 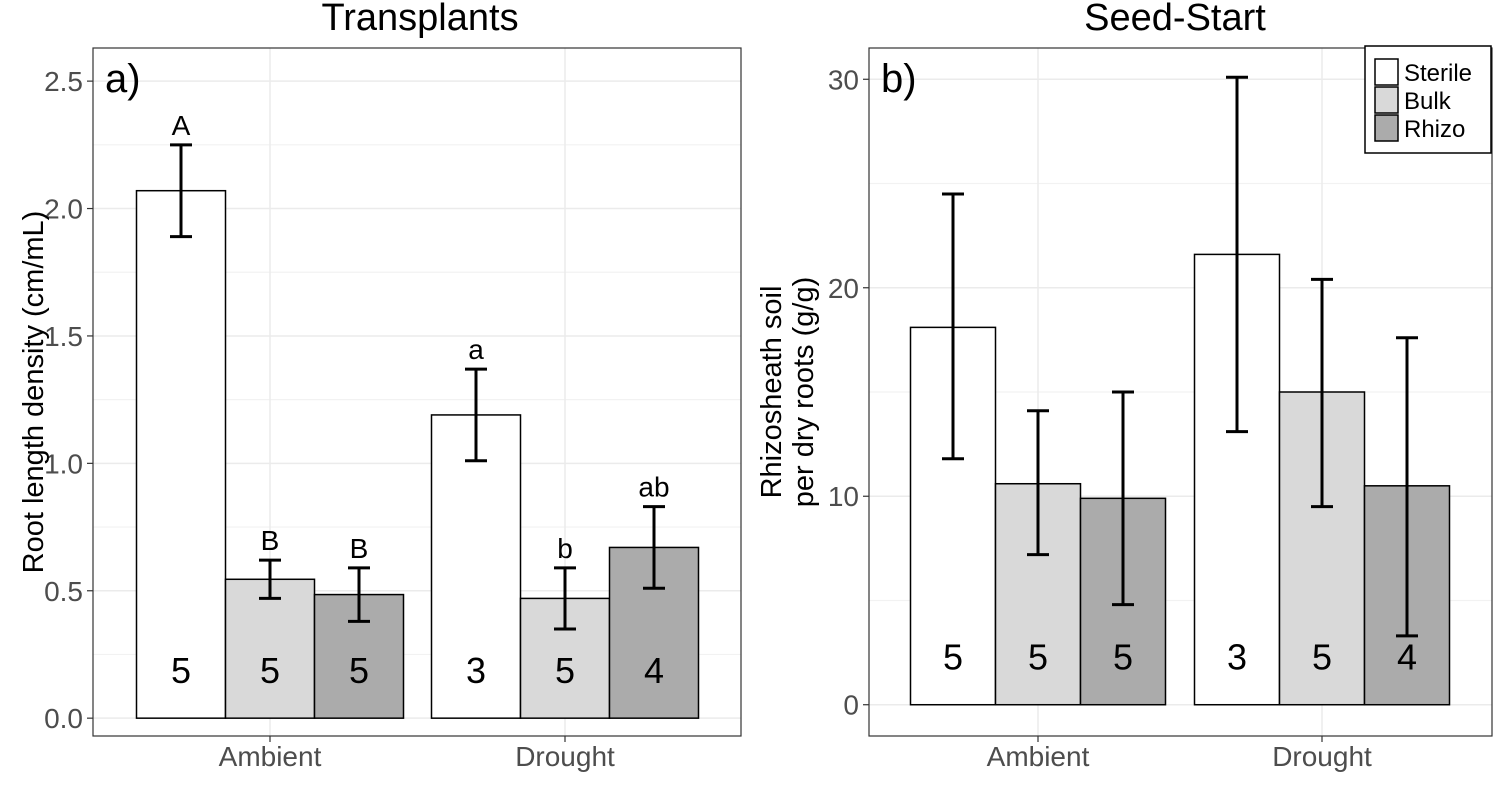 I want to click on legend-key-sterile, so click(x=1386, y=72).